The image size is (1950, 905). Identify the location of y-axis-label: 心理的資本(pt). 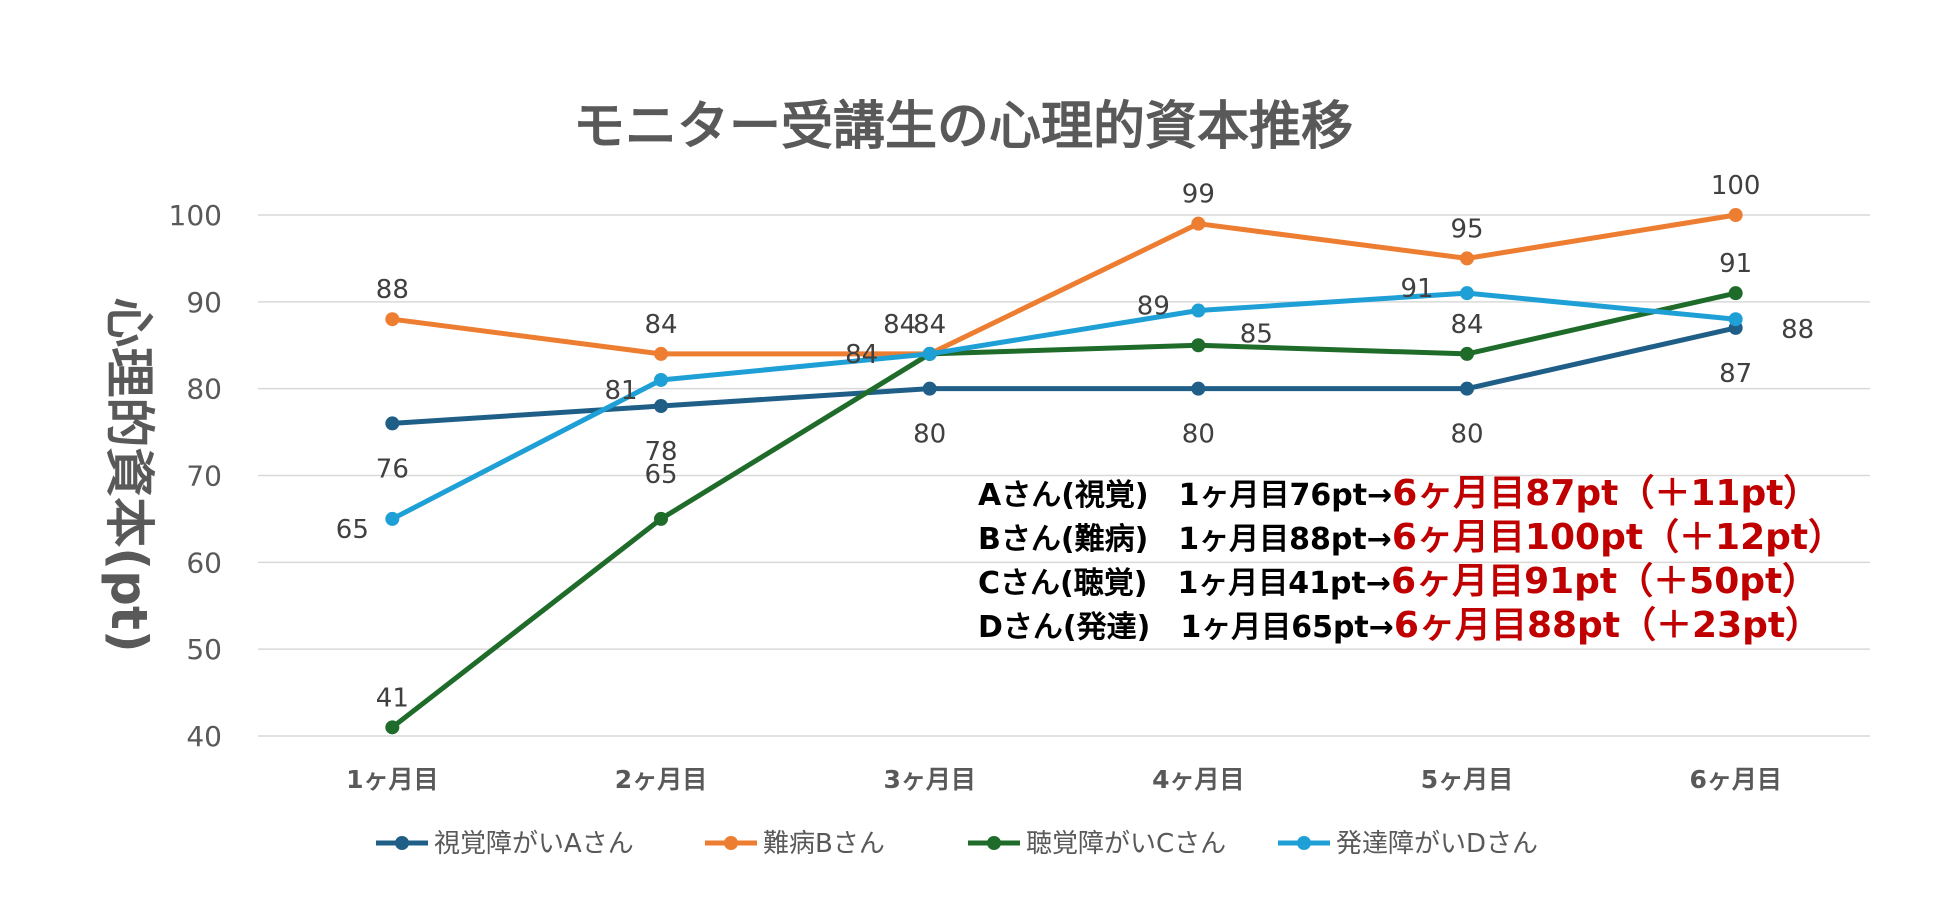
(129, 474).